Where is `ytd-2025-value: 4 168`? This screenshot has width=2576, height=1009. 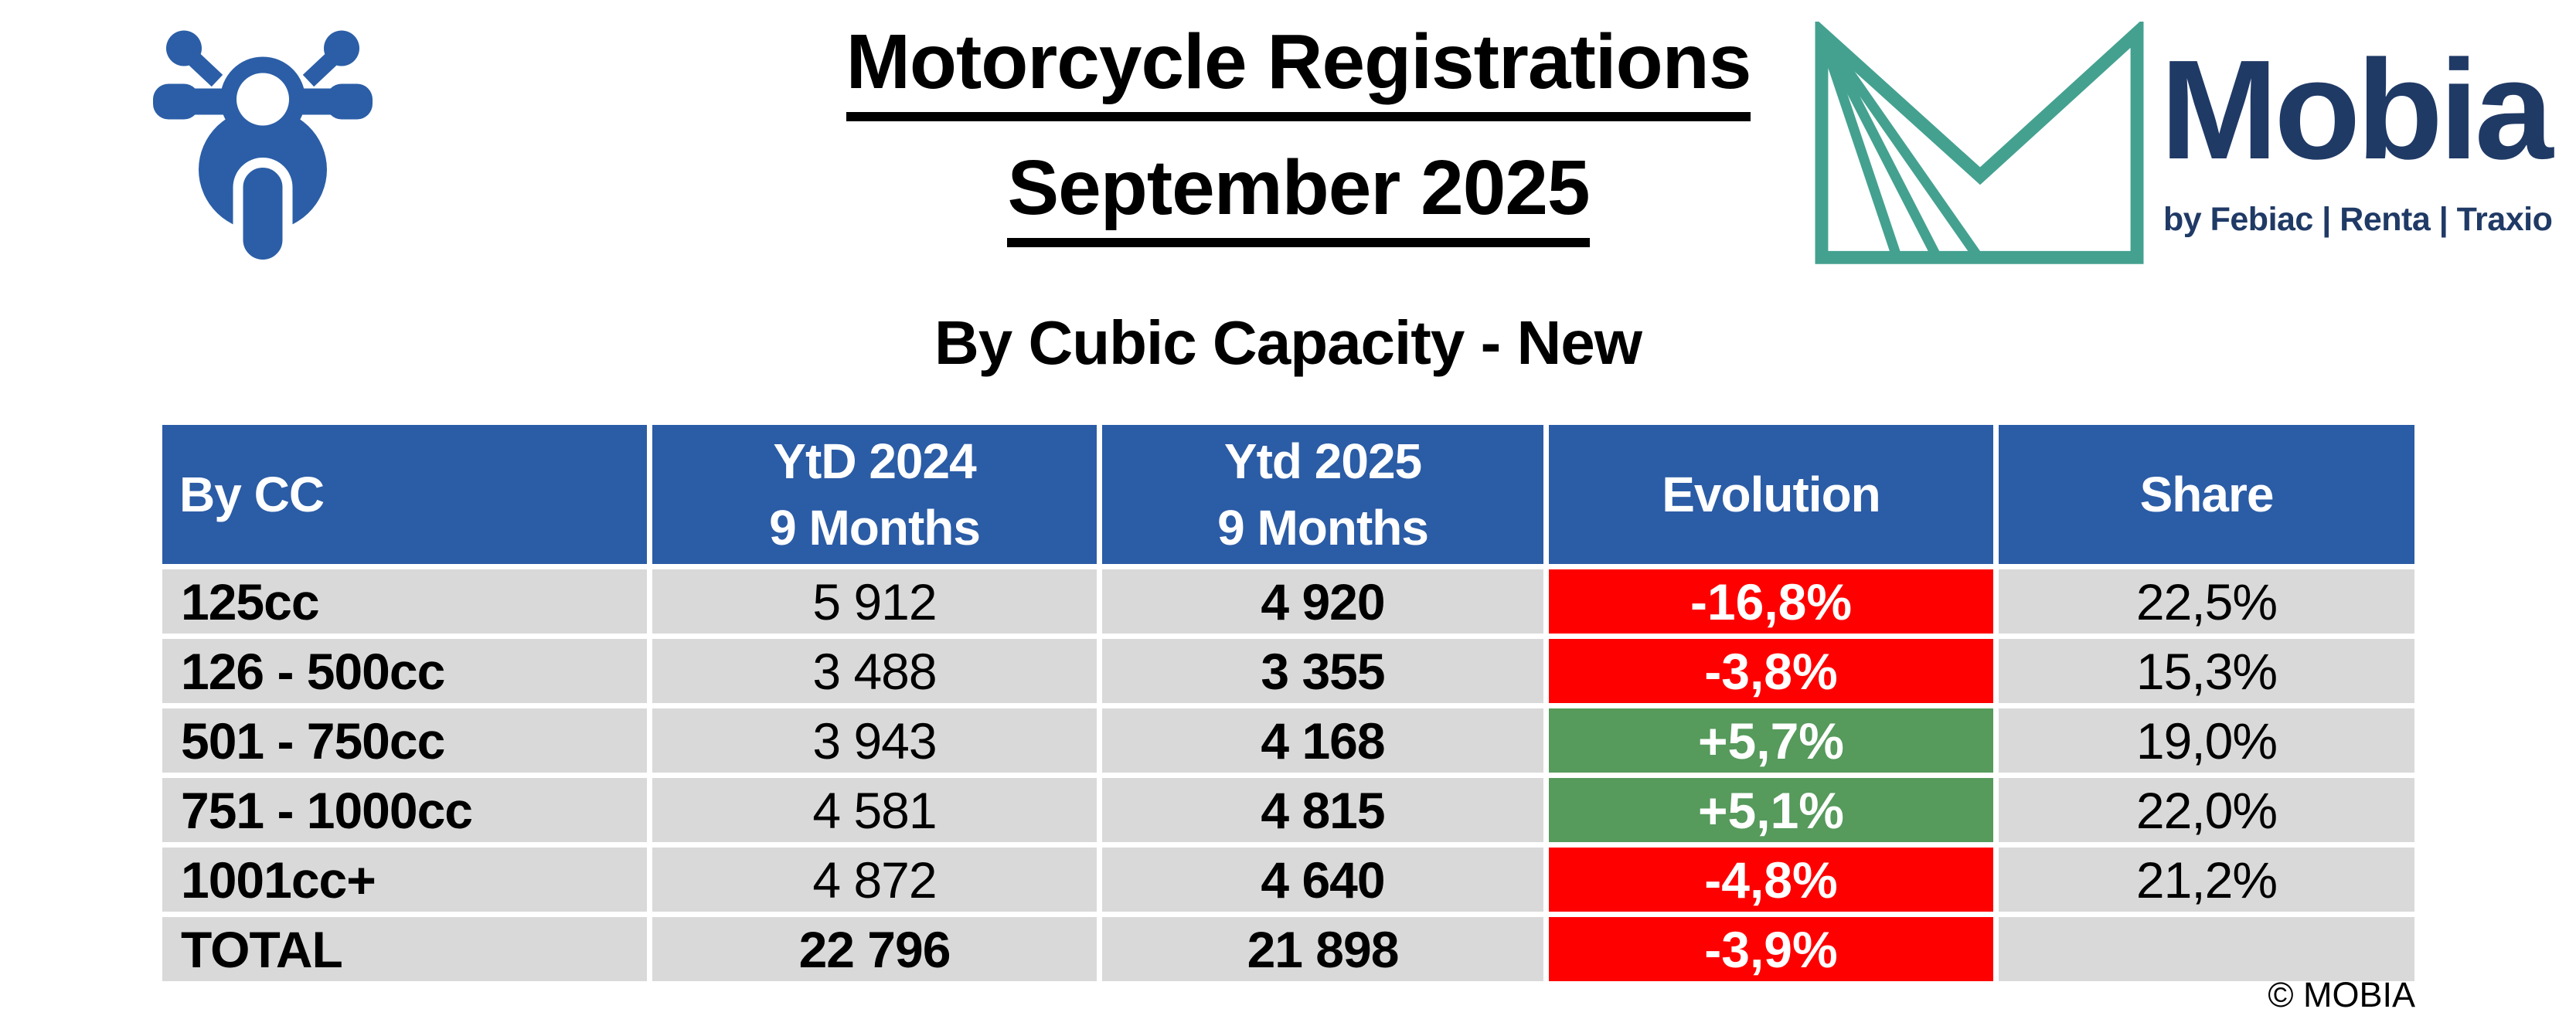 ytd-2025-value: 4 168 is located at coordinates (1322, 741).